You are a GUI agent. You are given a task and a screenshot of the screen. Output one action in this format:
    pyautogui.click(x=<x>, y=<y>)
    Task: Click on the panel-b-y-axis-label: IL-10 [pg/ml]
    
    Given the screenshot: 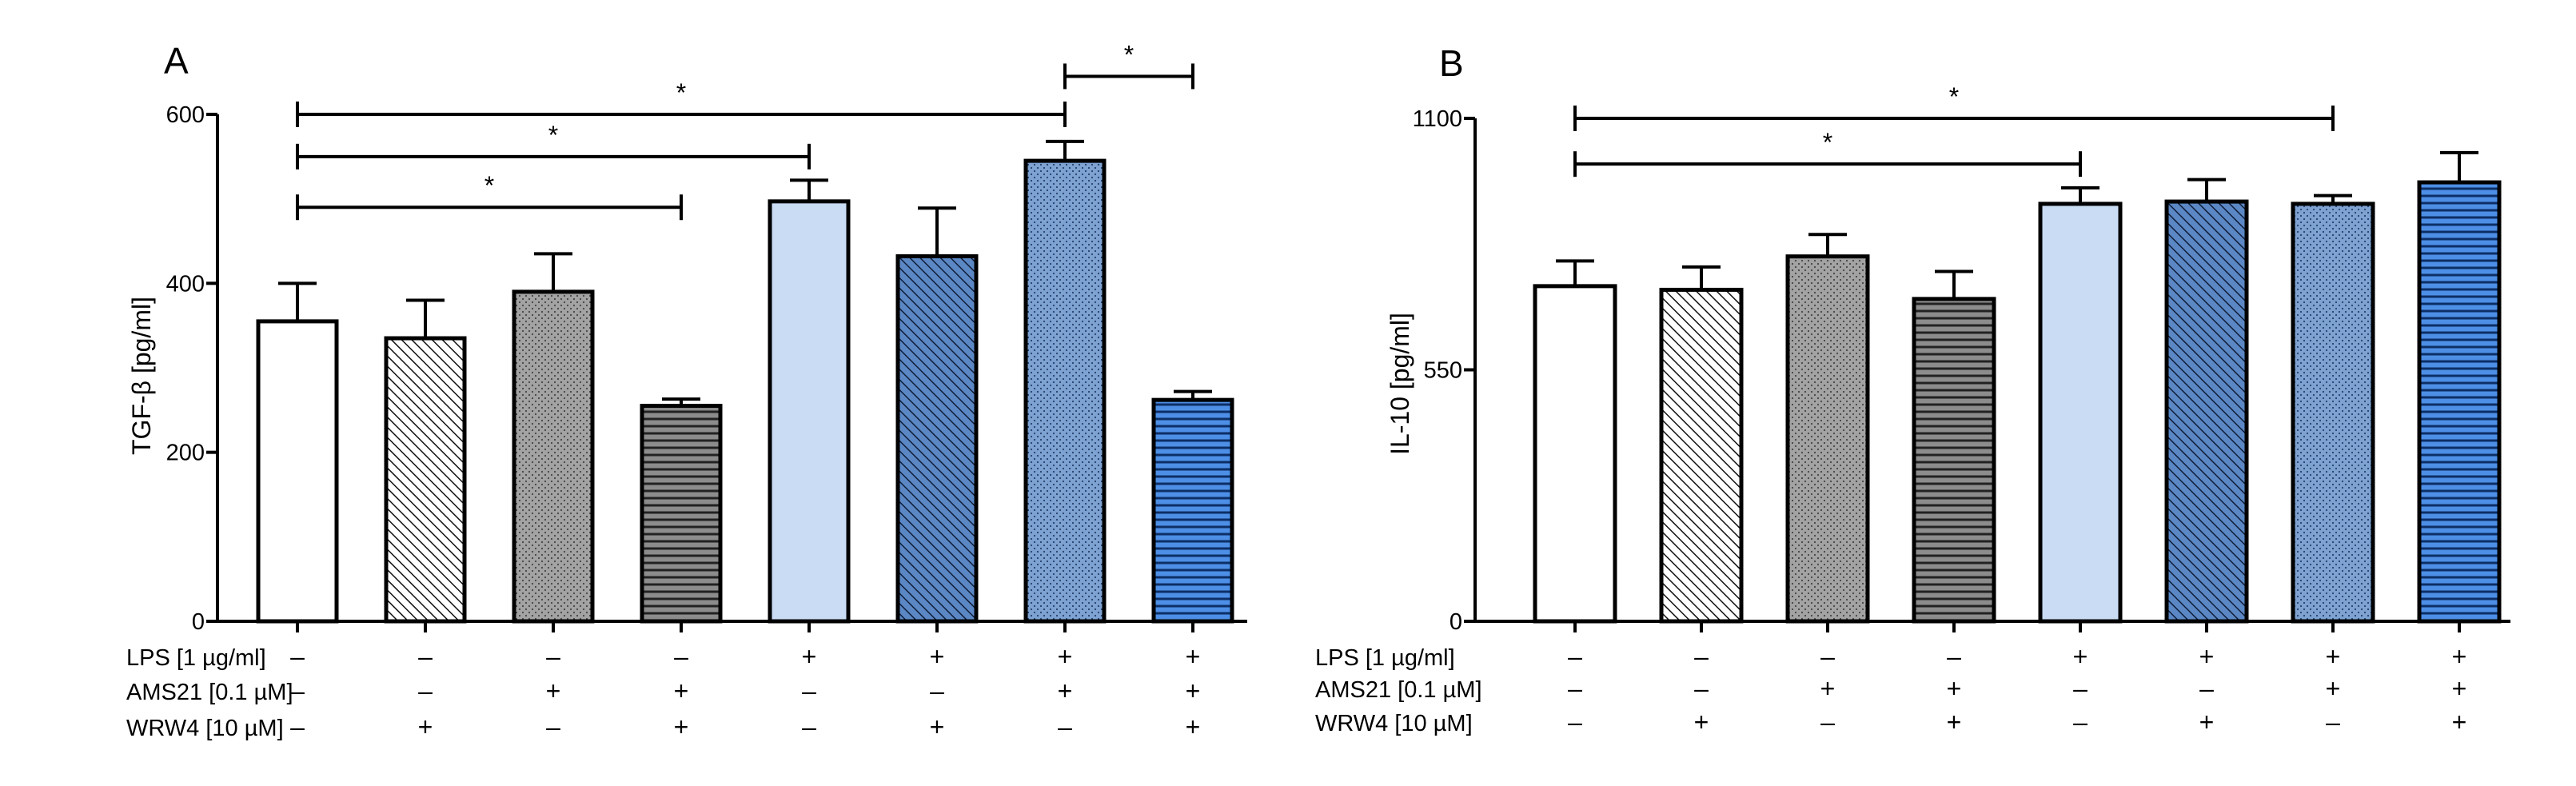 What is the action you would take?
    pyautogui.click(x=1400, y=384)
    